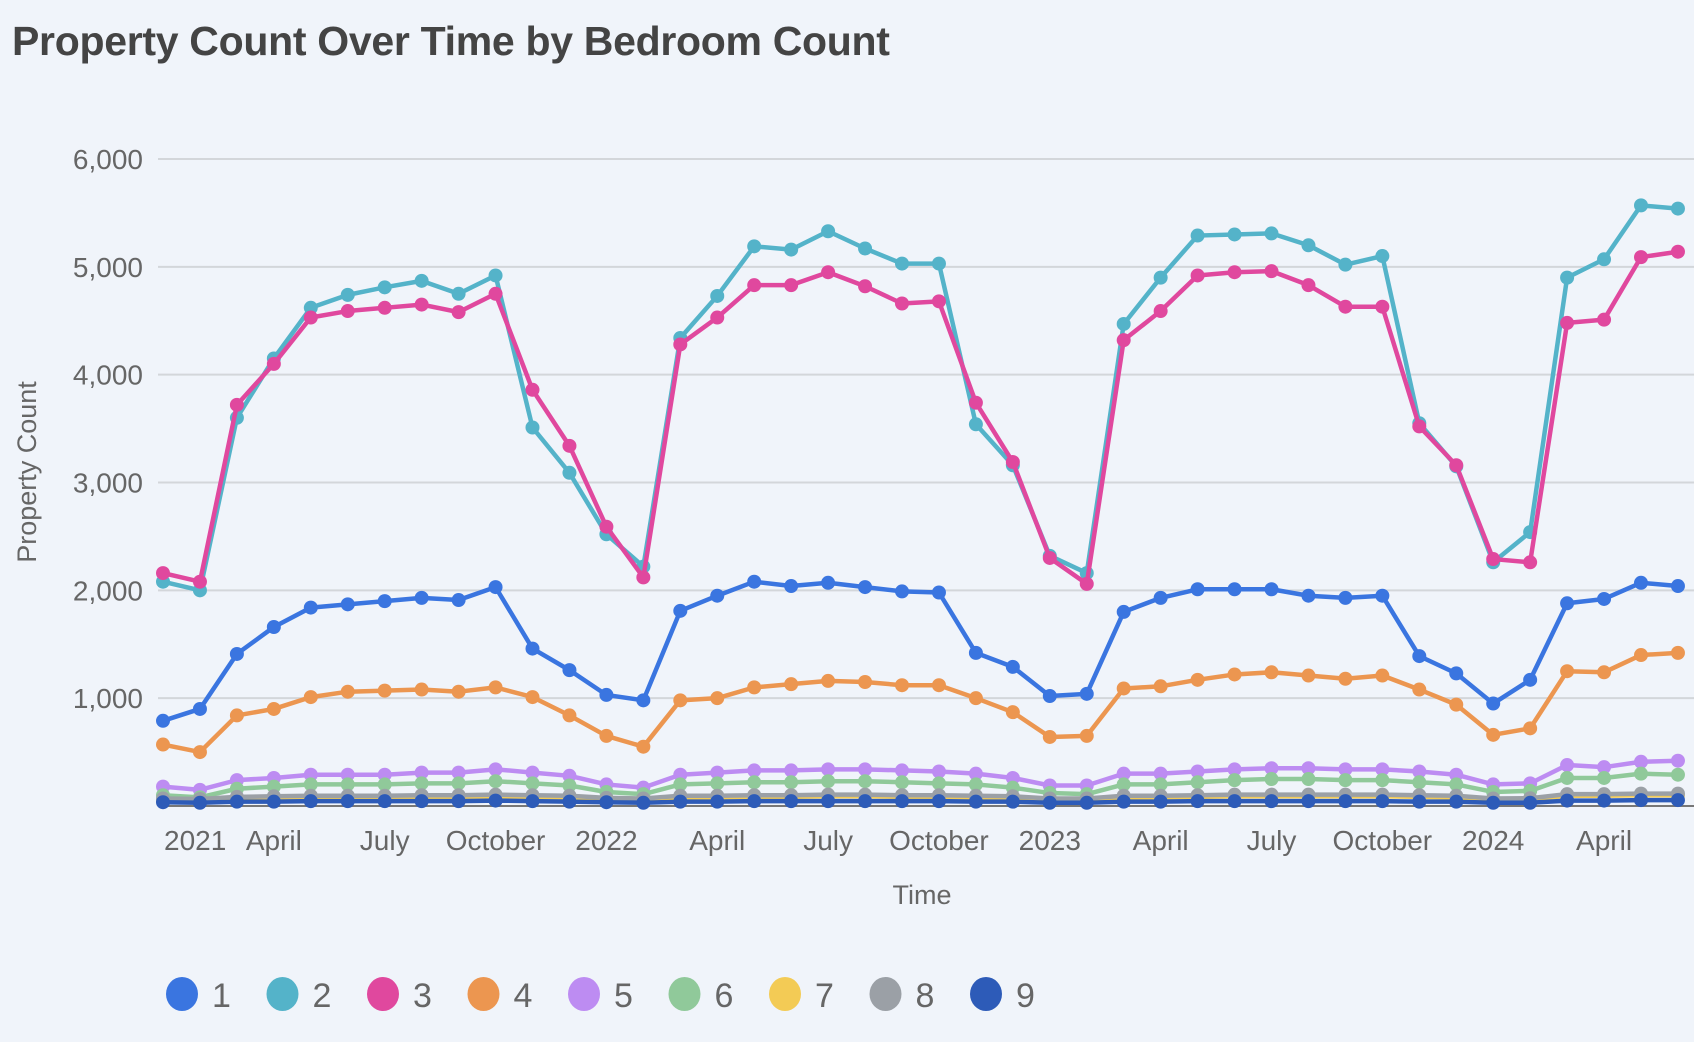  What do you see at coordinates (500, 996) in the screenshot?
I see `legend-item-4: 4` at bounding box center [500, 996].